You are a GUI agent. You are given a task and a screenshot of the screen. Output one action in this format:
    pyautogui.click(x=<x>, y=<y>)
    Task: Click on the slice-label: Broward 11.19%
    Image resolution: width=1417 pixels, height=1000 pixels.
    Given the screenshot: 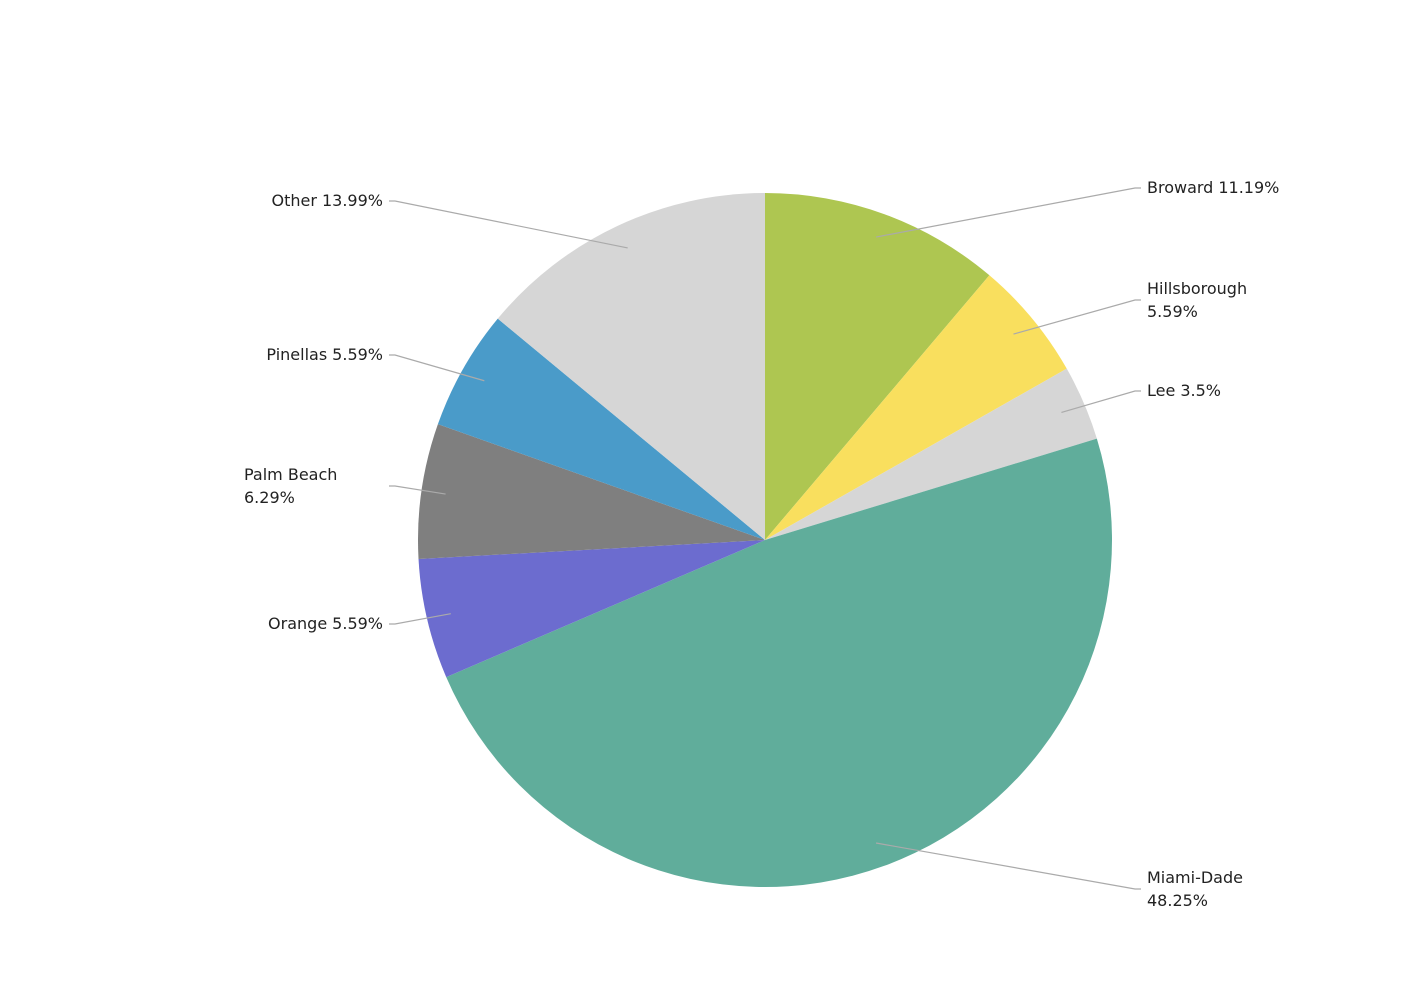 What is the action you would take?
    pyautogui.click(x=1213, y=187)
    